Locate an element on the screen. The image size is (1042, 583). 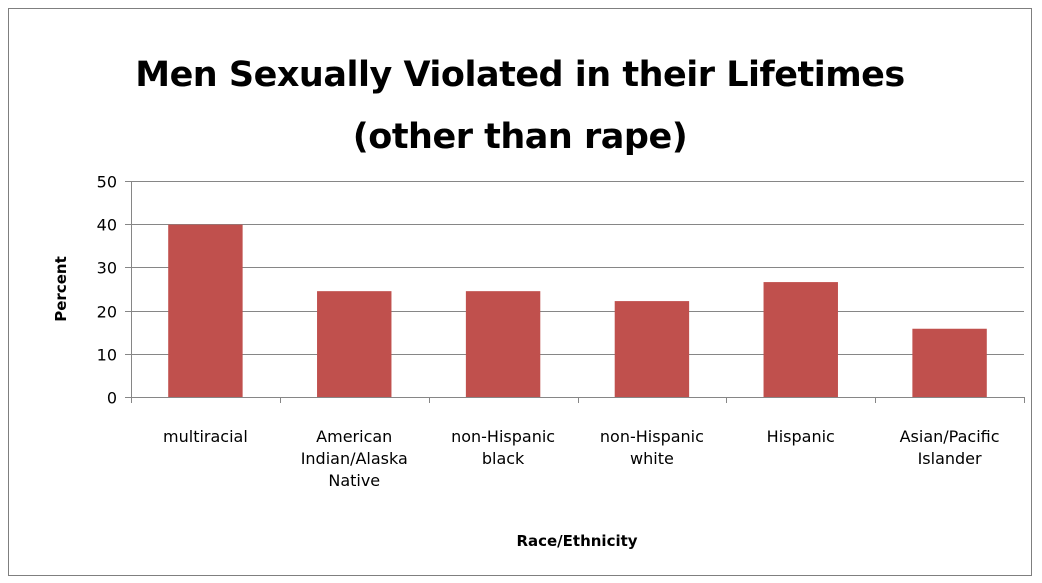
x-category-label-line: black is located at coordinates (503, 458).